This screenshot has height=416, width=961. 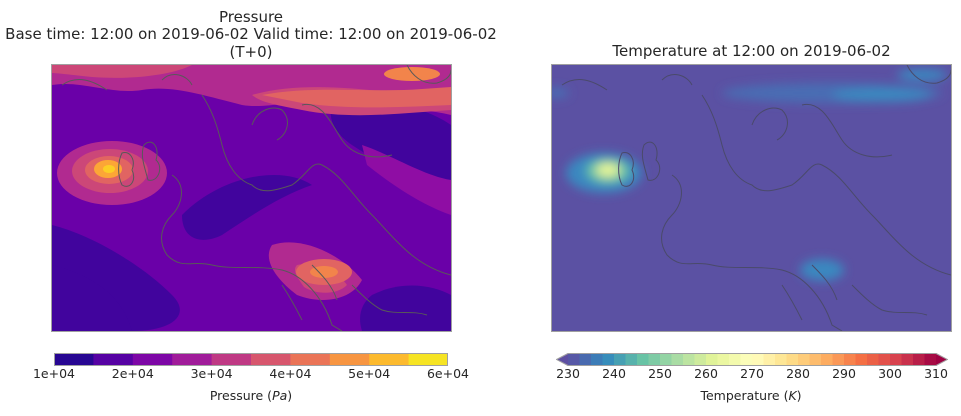 What do you see at coordinates (706, 373) in the screenshot?
I see `temperature-tick-label: 260` at bounding box center [706, 373].